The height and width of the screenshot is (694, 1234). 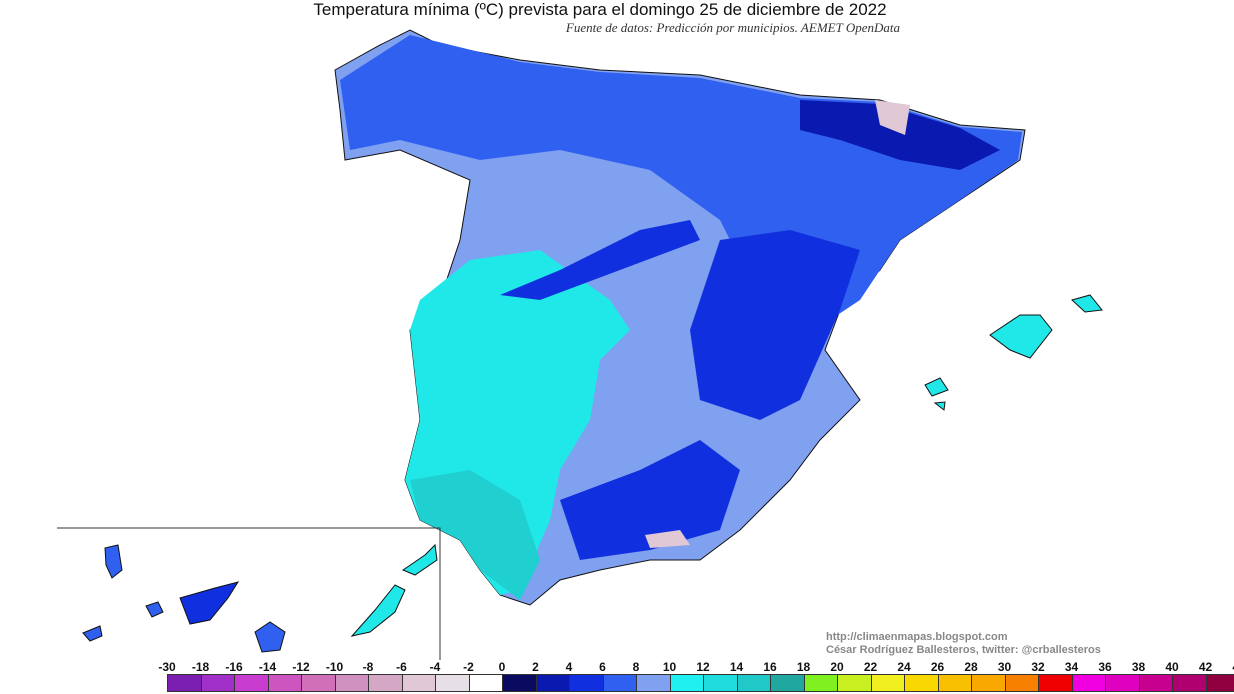 I want to click on menorca, so click(x=1087, y=303).